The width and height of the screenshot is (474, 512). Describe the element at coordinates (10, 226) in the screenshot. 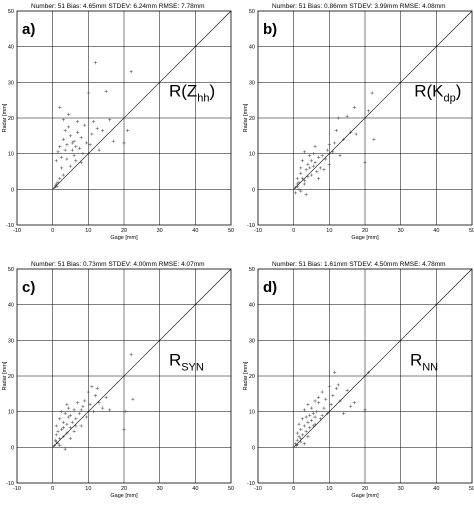

I see `y-tick-label: -10` at that location.